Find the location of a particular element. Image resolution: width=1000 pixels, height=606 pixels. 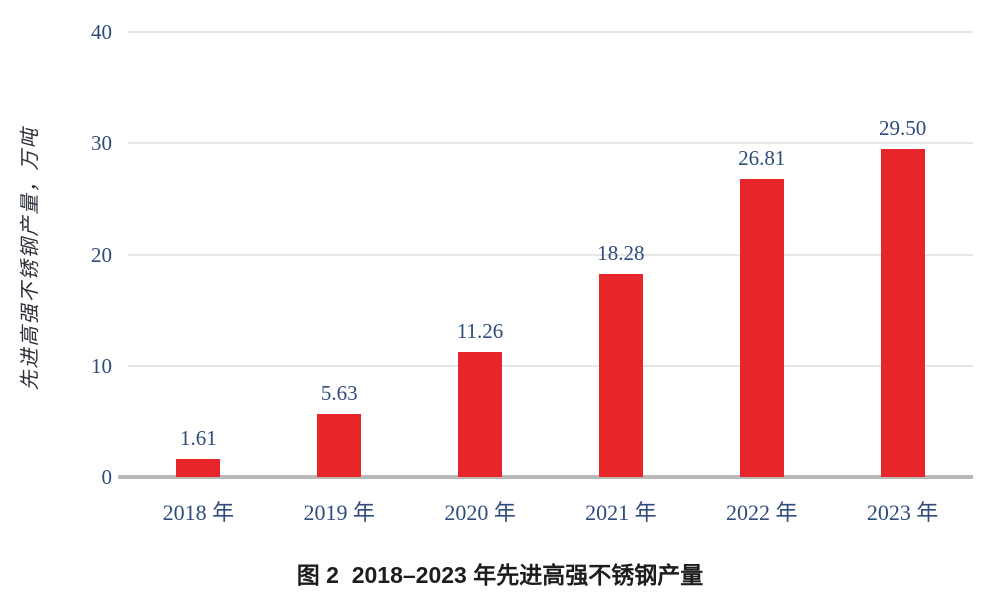

bar-slot-2020年: 11.26 is located at coordinates (480, 254).